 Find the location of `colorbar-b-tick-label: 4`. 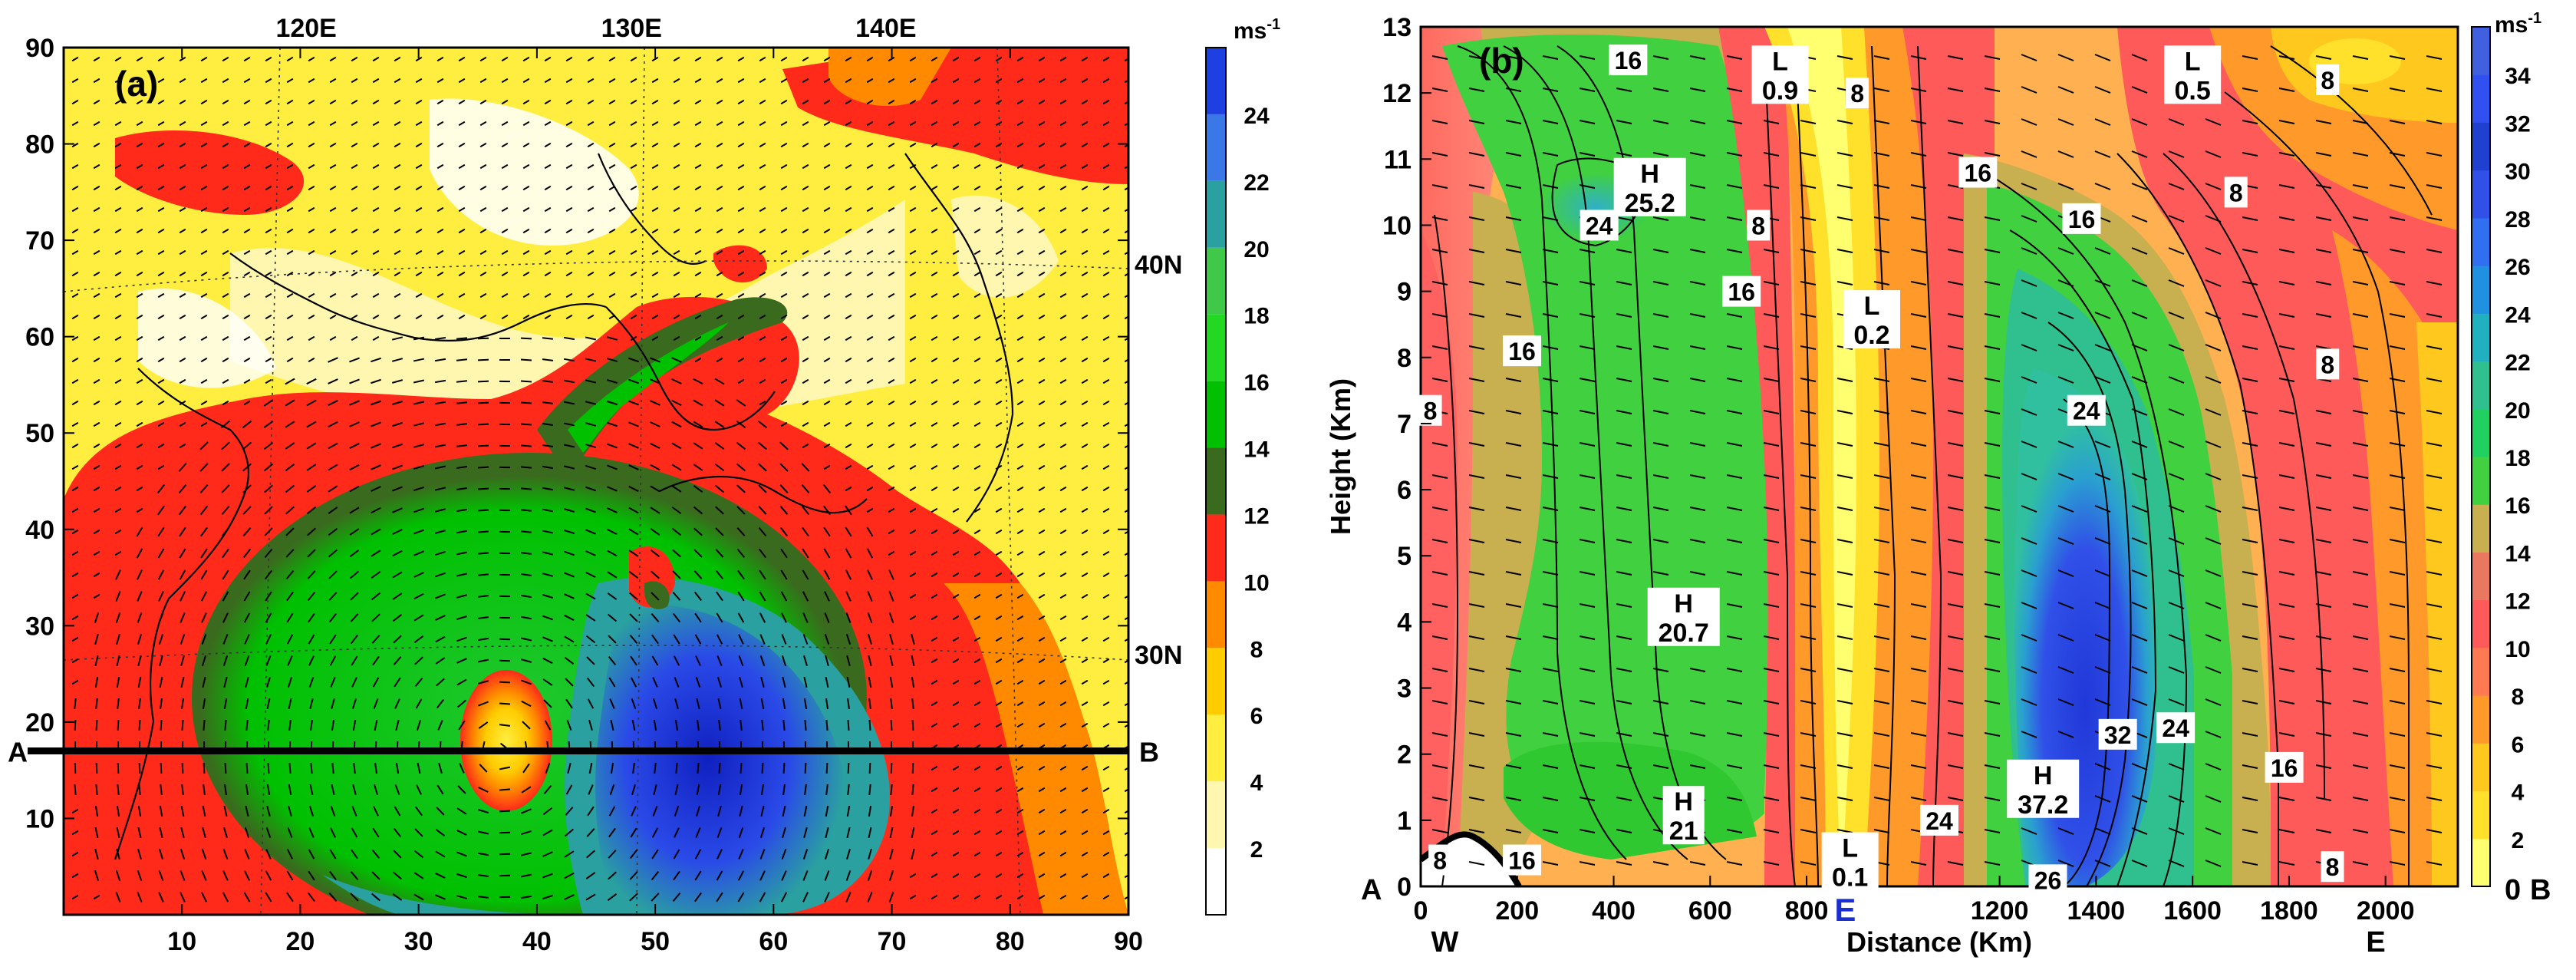

colorbar-b-tick-label: 4 is located at coordinates (2518, 793).